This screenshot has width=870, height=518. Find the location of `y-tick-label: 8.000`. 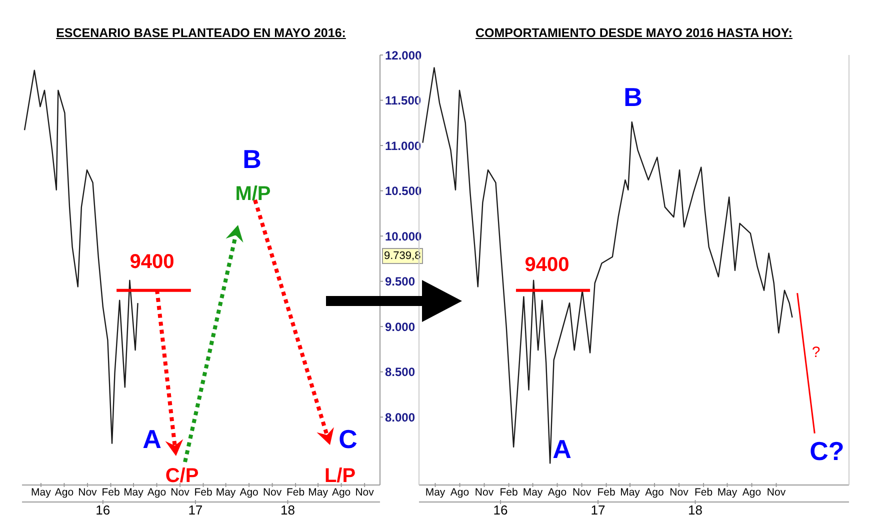

y-tick-label: 8.000 is located at coordinates (400, 417).